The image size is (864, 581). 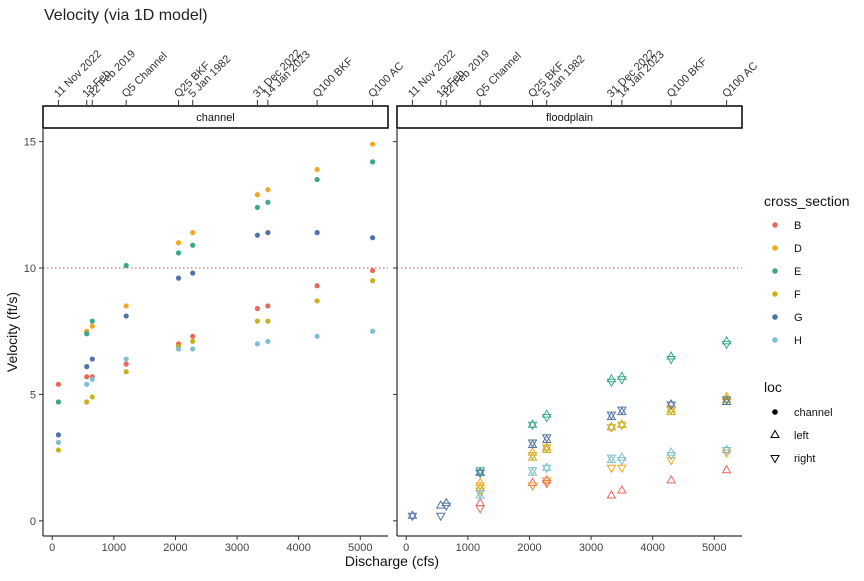 What do you see at coordinates (775, 340) in the screenshot?
I see `legend-swatch-H` at bounding box center [775, 340].